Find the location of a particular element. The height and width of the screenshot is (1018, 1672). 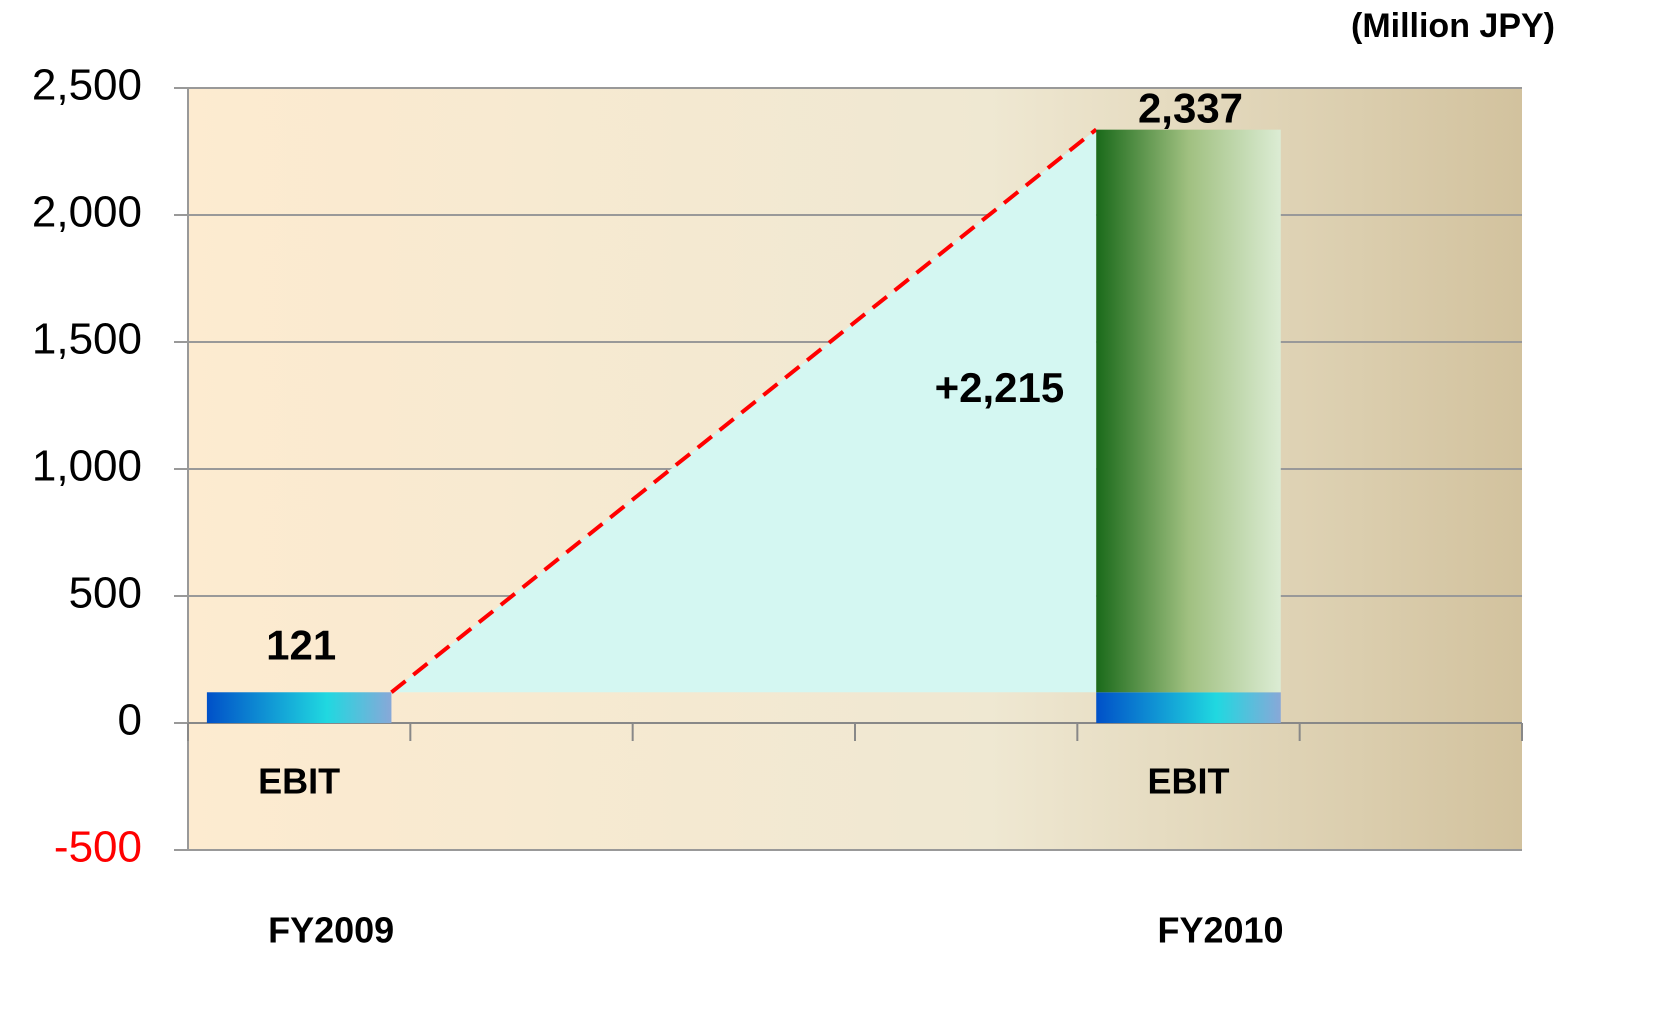

y-tick-label: 1,000 is located at coordinates (87, 466).